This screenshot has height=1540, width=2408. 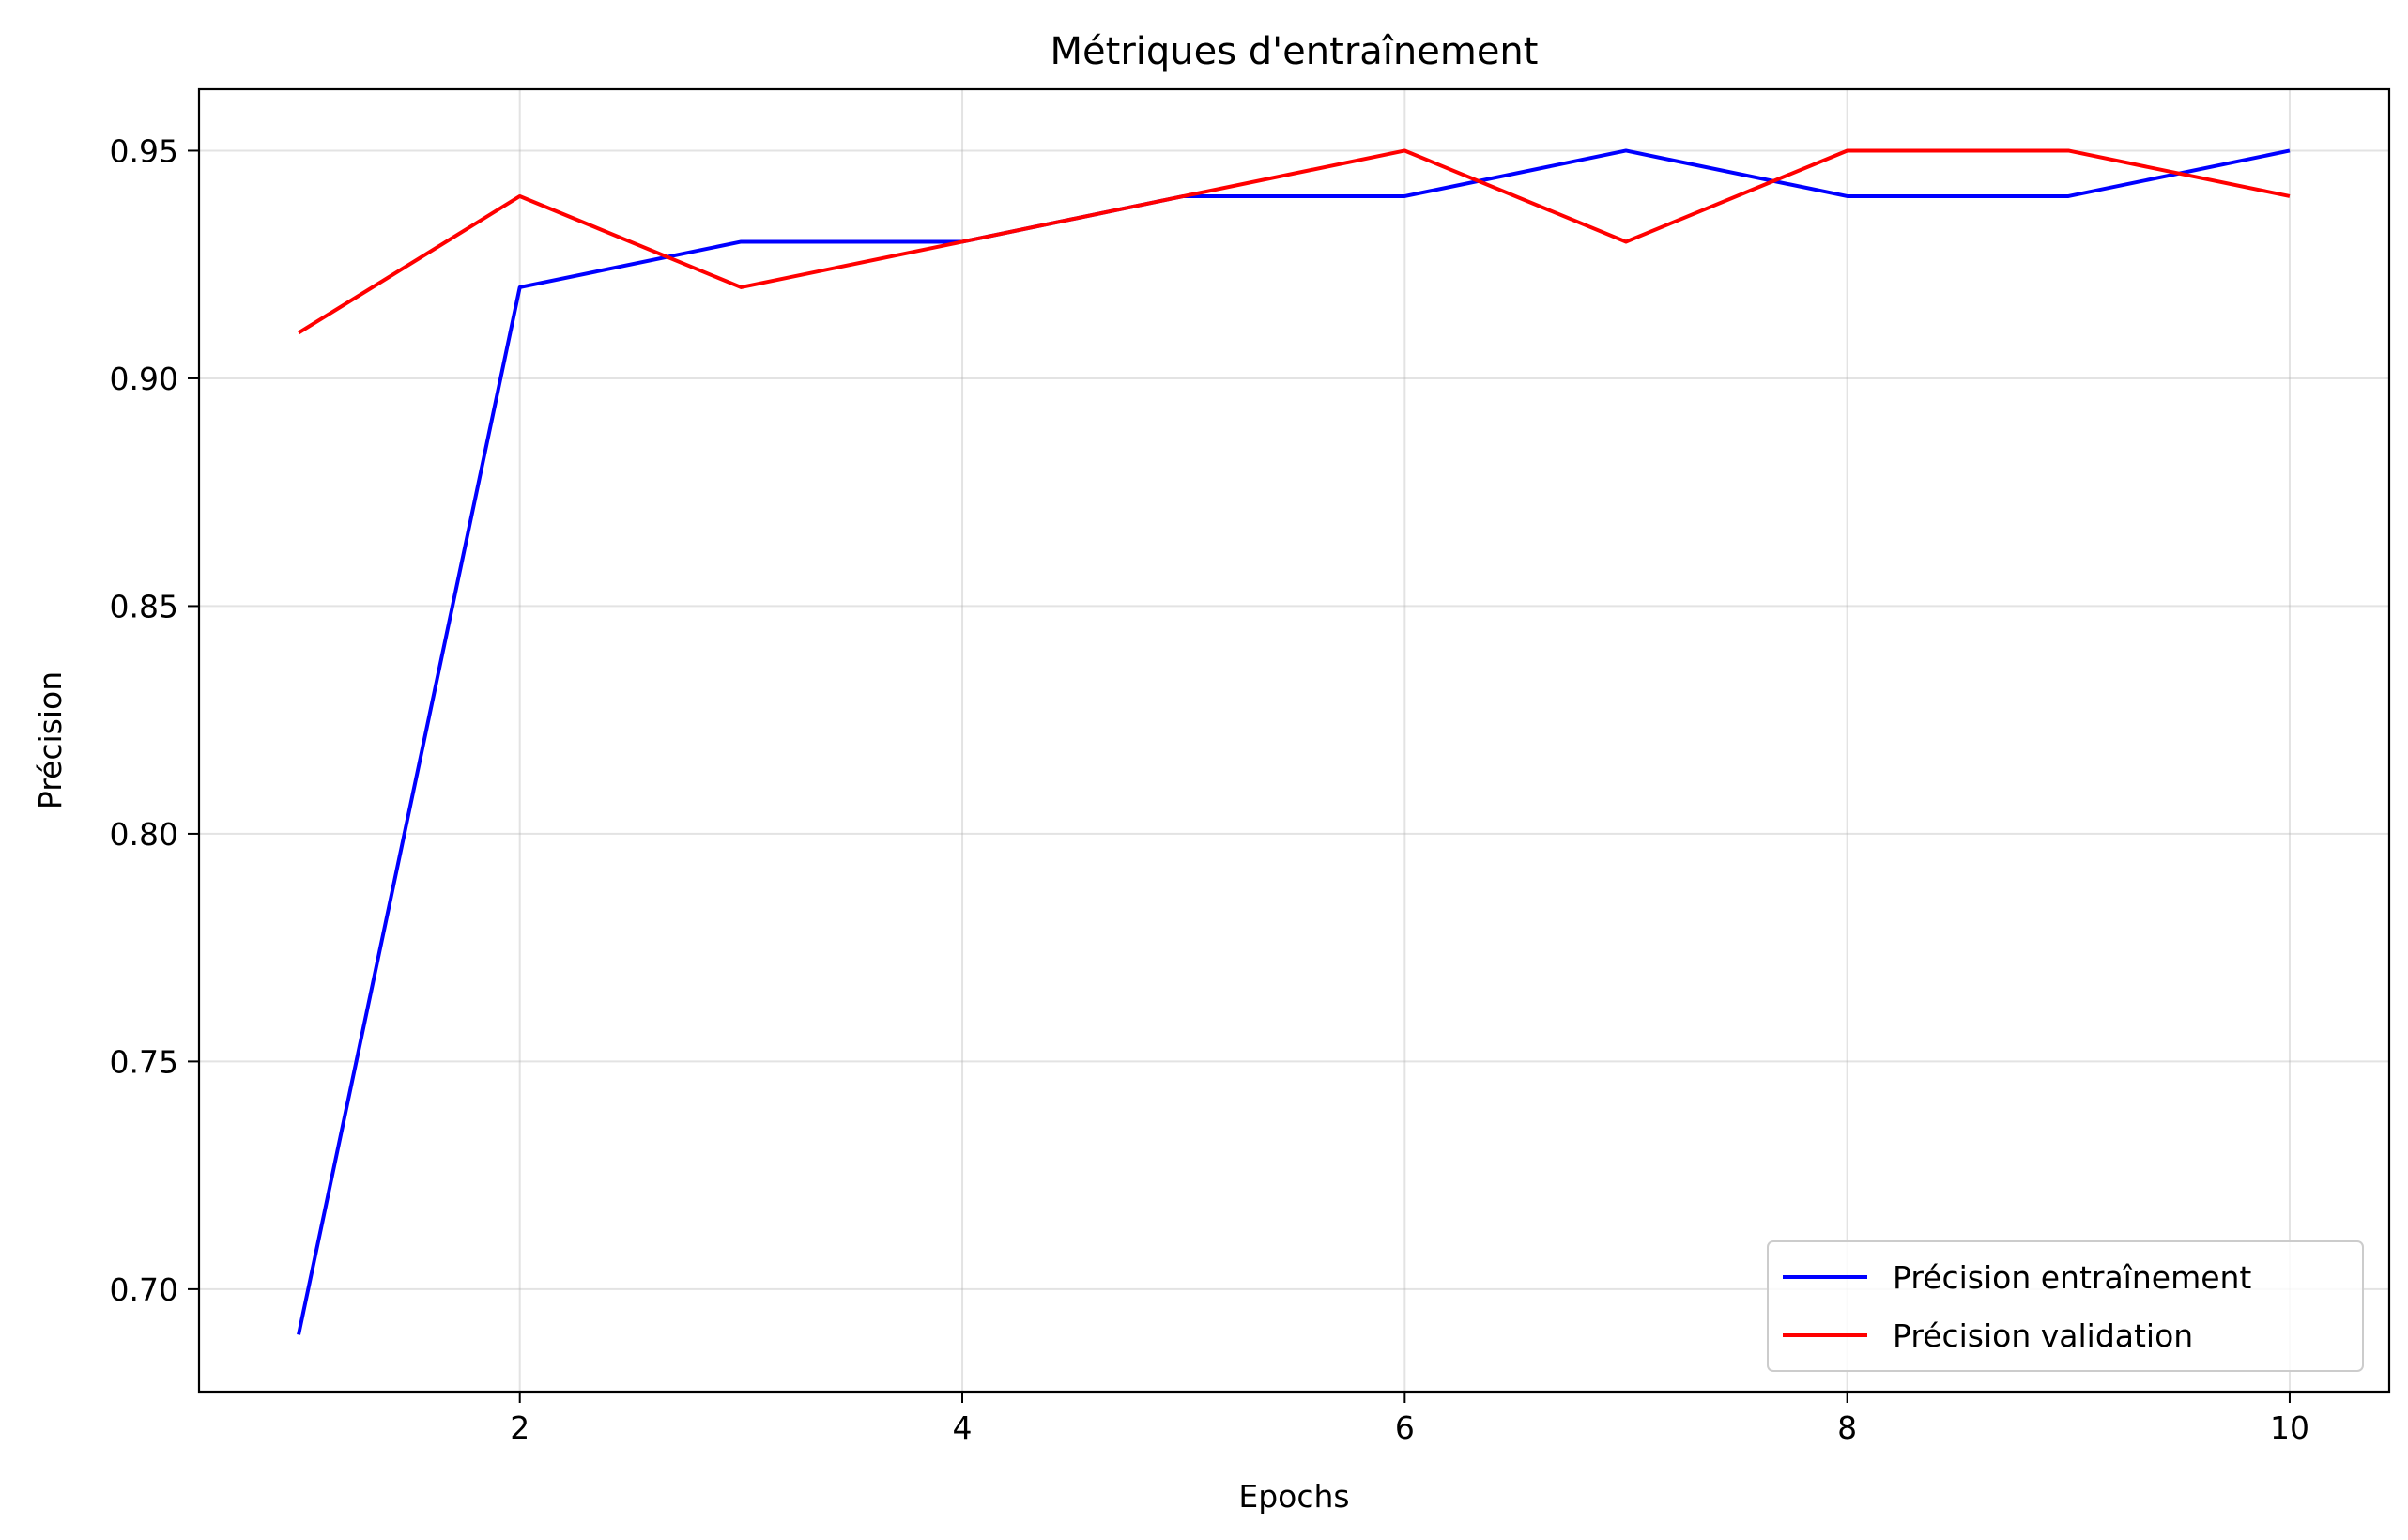 What do you see at coordinates (144, 834) in the screenshot?
I see `y-tick-label: 0.80` at bounding box center [144, 834].